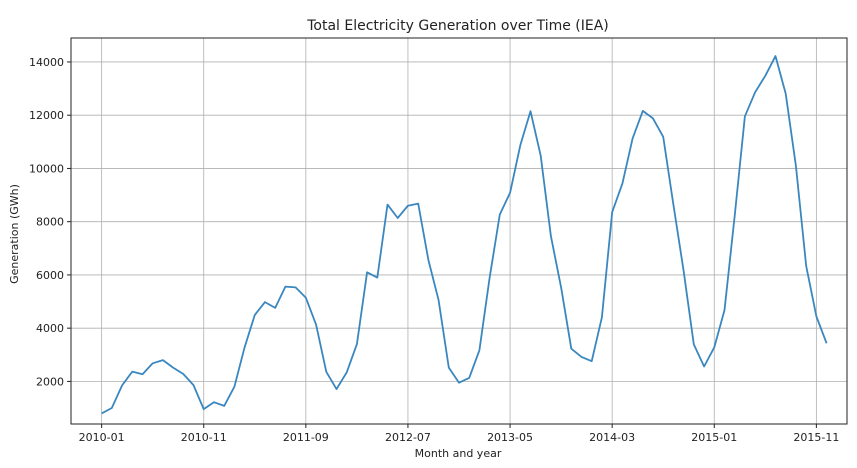  Describe the element at coordinates (50, 381) in the screenshot. I see `y-tick-label: 2000` at that location.